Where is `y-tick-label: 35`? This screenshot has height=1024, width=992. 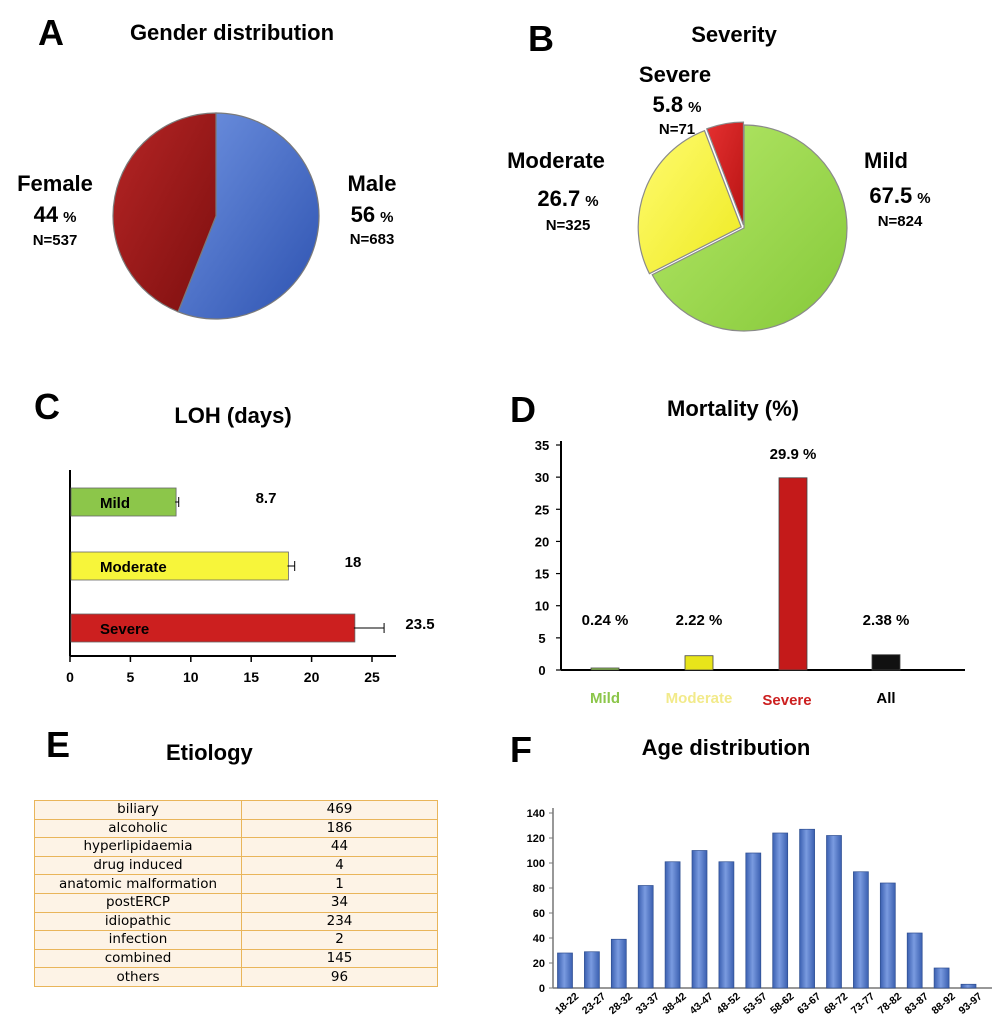
y-tick-label: 35 is located at coordinates (542, 445).